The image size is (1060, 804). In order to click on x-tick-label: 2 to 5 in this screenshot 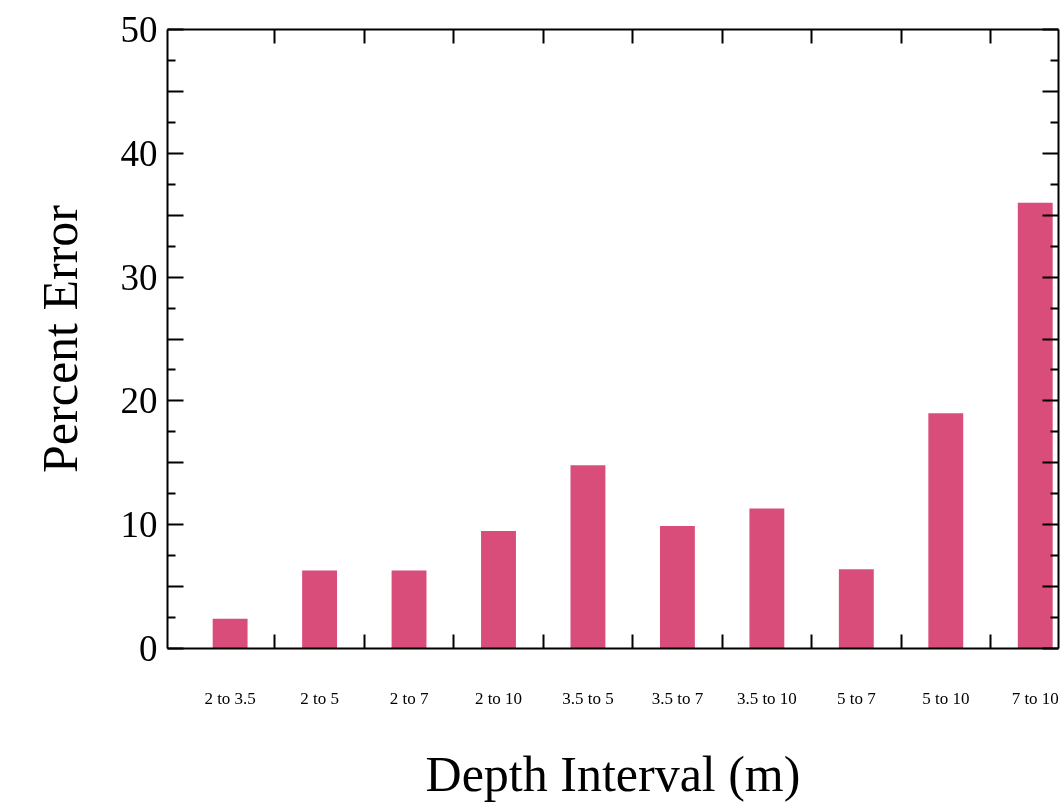, I will do `click(319, 698)`.